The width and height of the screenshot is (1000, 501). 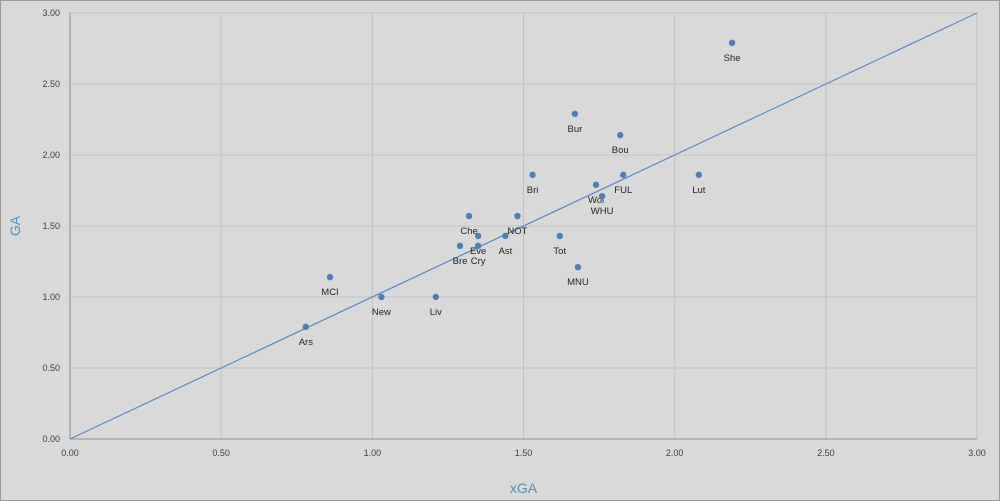 I want to click on y-tick-label: 0.00, so click(x=51, y=439).